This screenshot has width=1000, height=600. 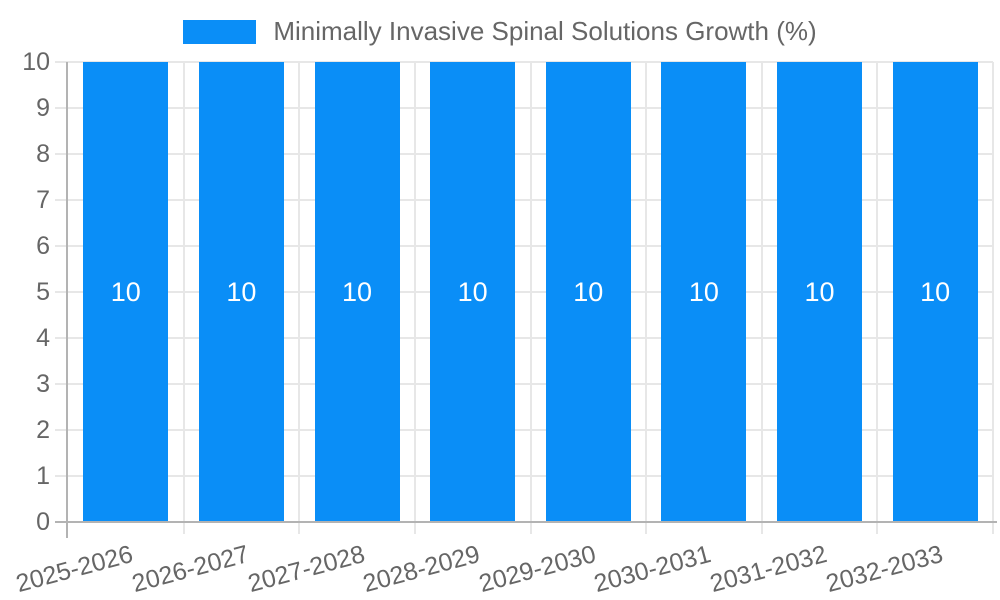 I want to click on y-axis-tick-label: 5, so click(x=43, y=292).